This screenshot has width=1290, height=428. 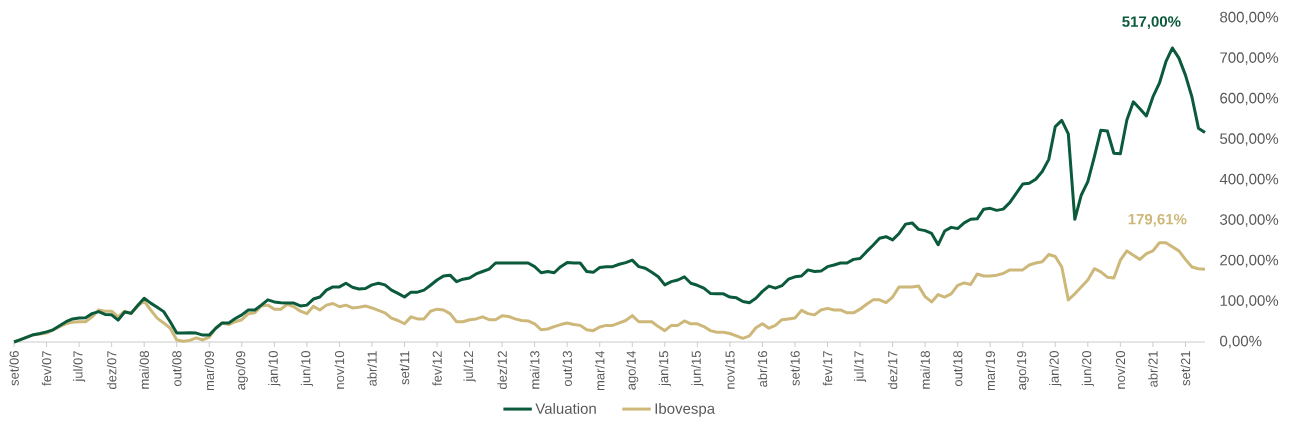 What do you see at coordinates (892, 370) in the screenshot?
I see `x-tick-label: dez/17` at bounding box center [892, 370].